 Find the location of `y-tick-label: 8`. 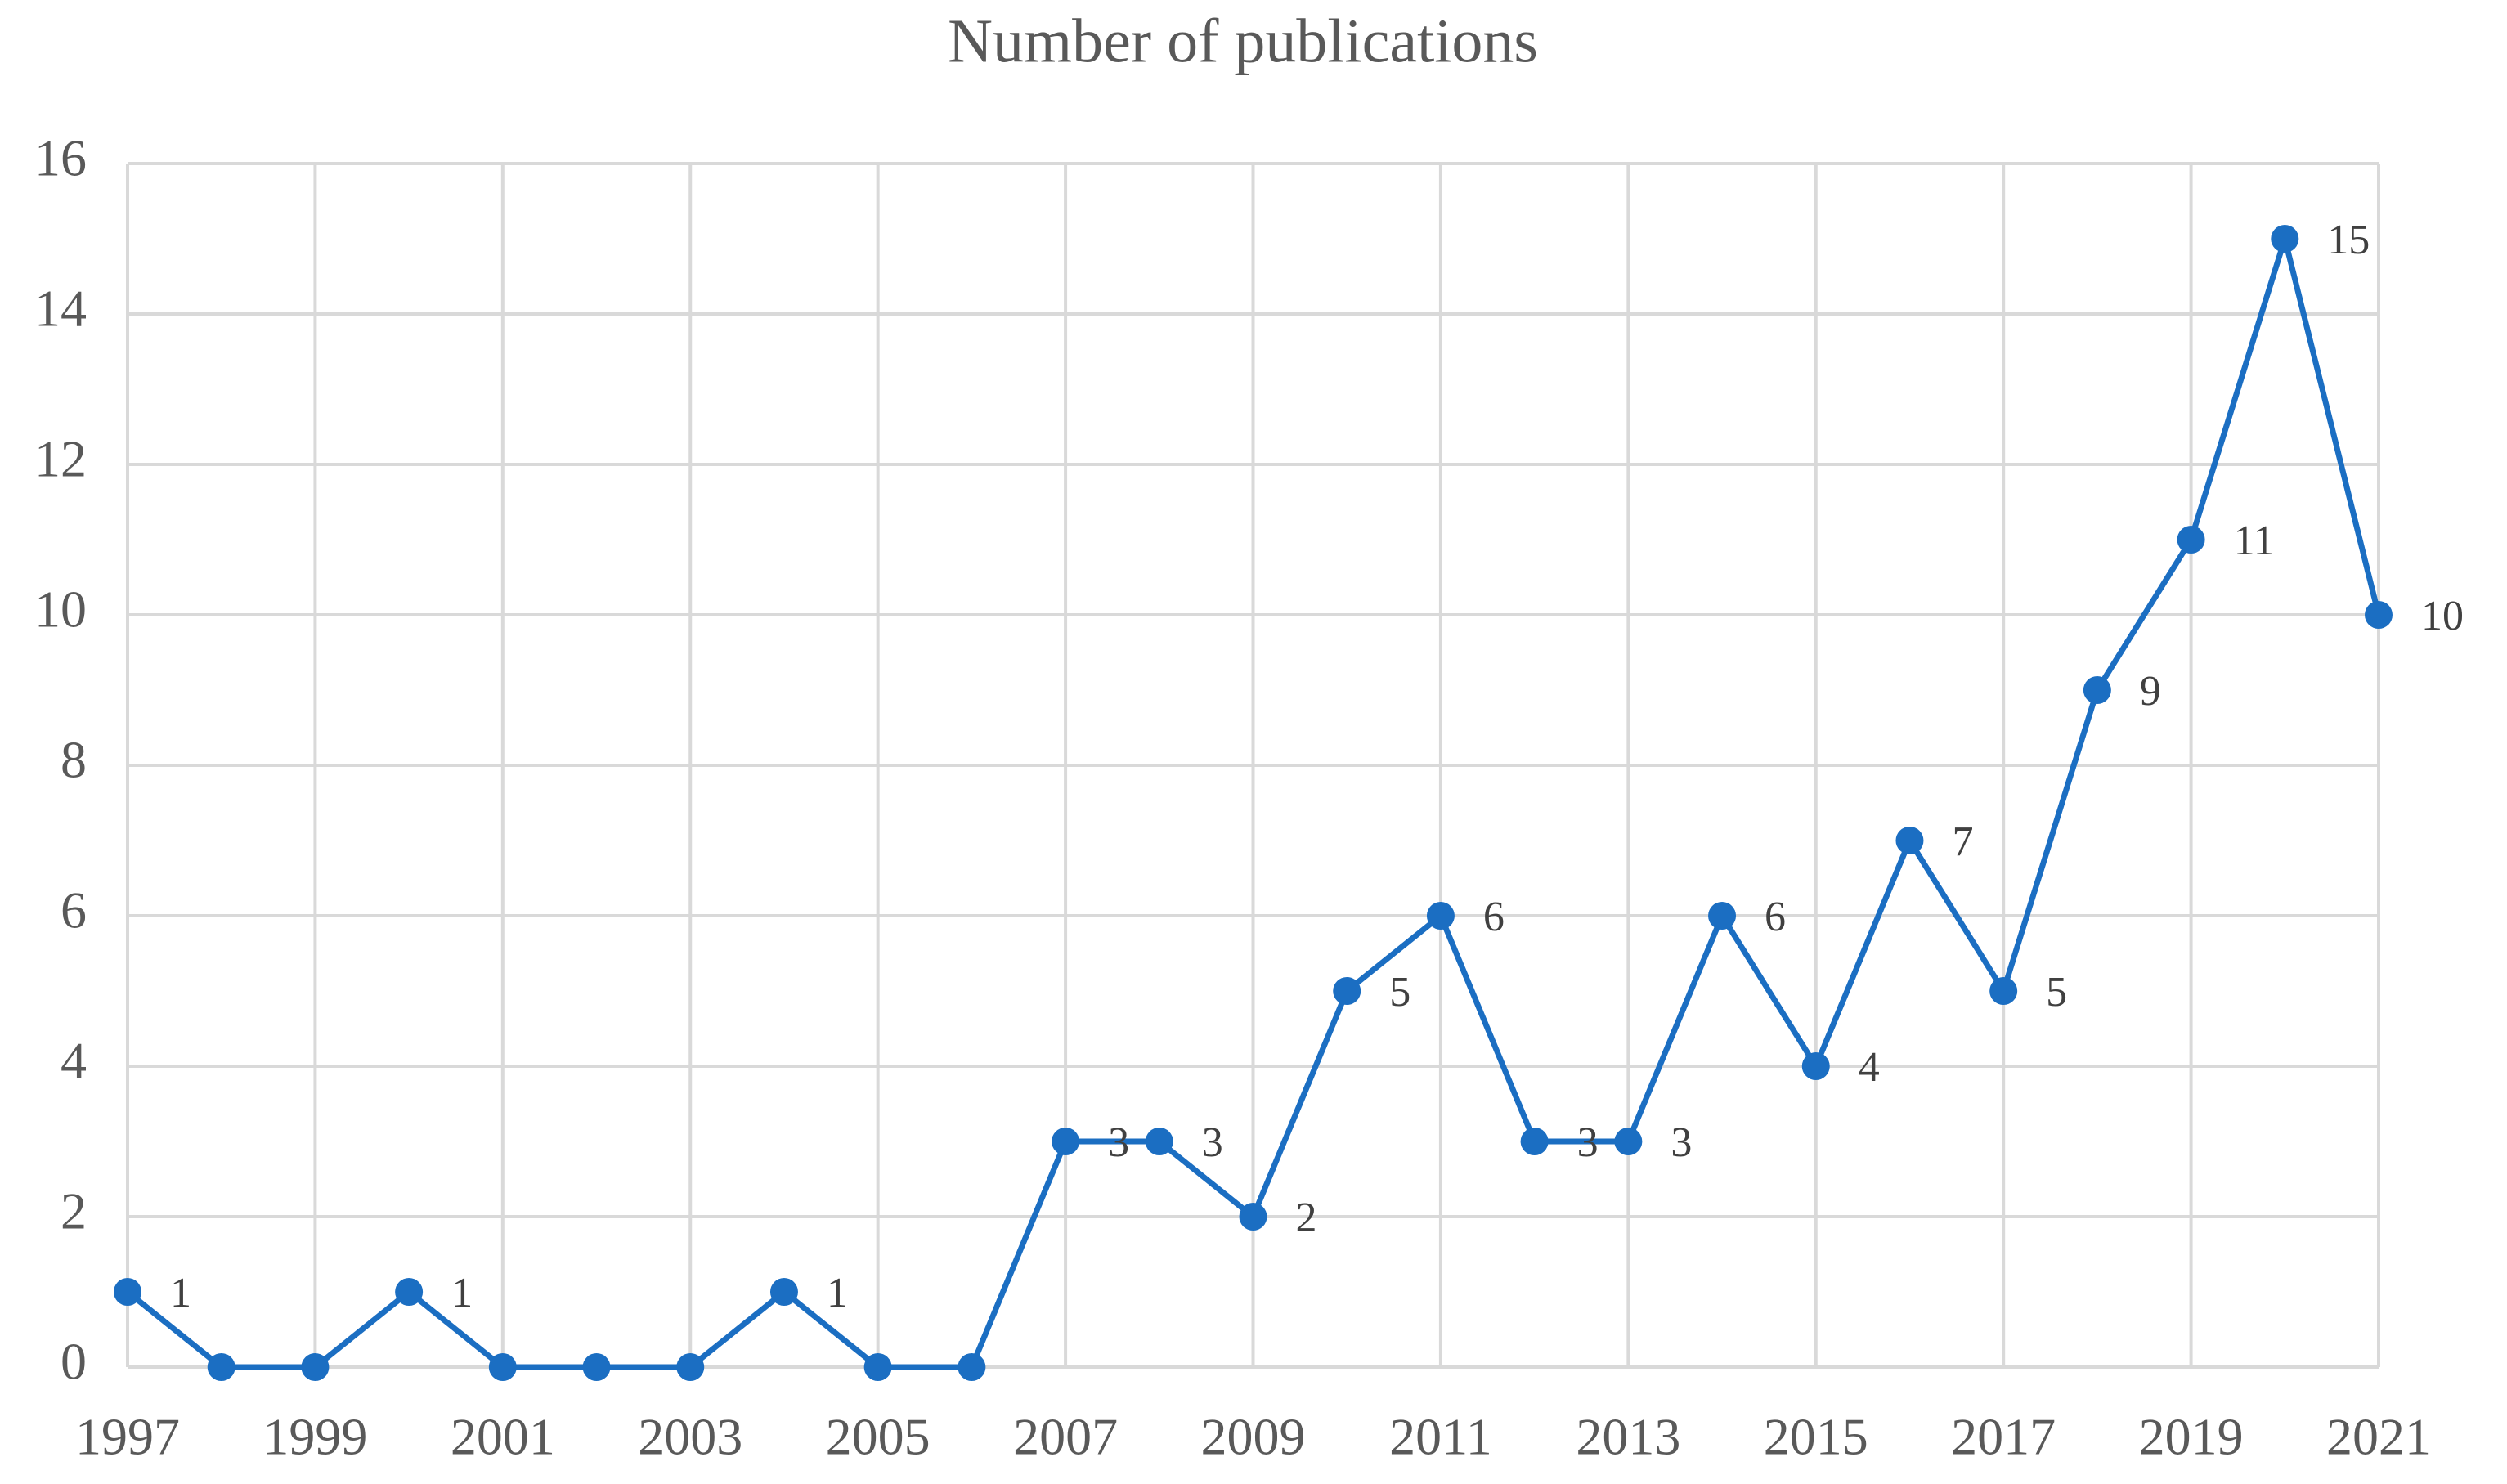

y-tick-label: 8 is located at coordinates (74, 760).